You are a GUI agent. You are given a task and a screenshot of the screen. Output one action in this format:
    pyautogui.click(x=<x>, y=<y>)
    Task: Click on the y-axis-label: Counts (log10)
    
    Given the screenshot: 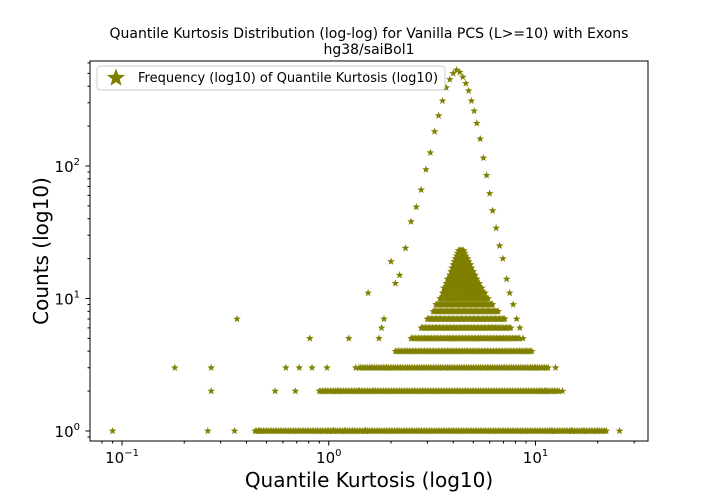 What is the action you would take?
    pyautogui.click(x=41, y=251)
    